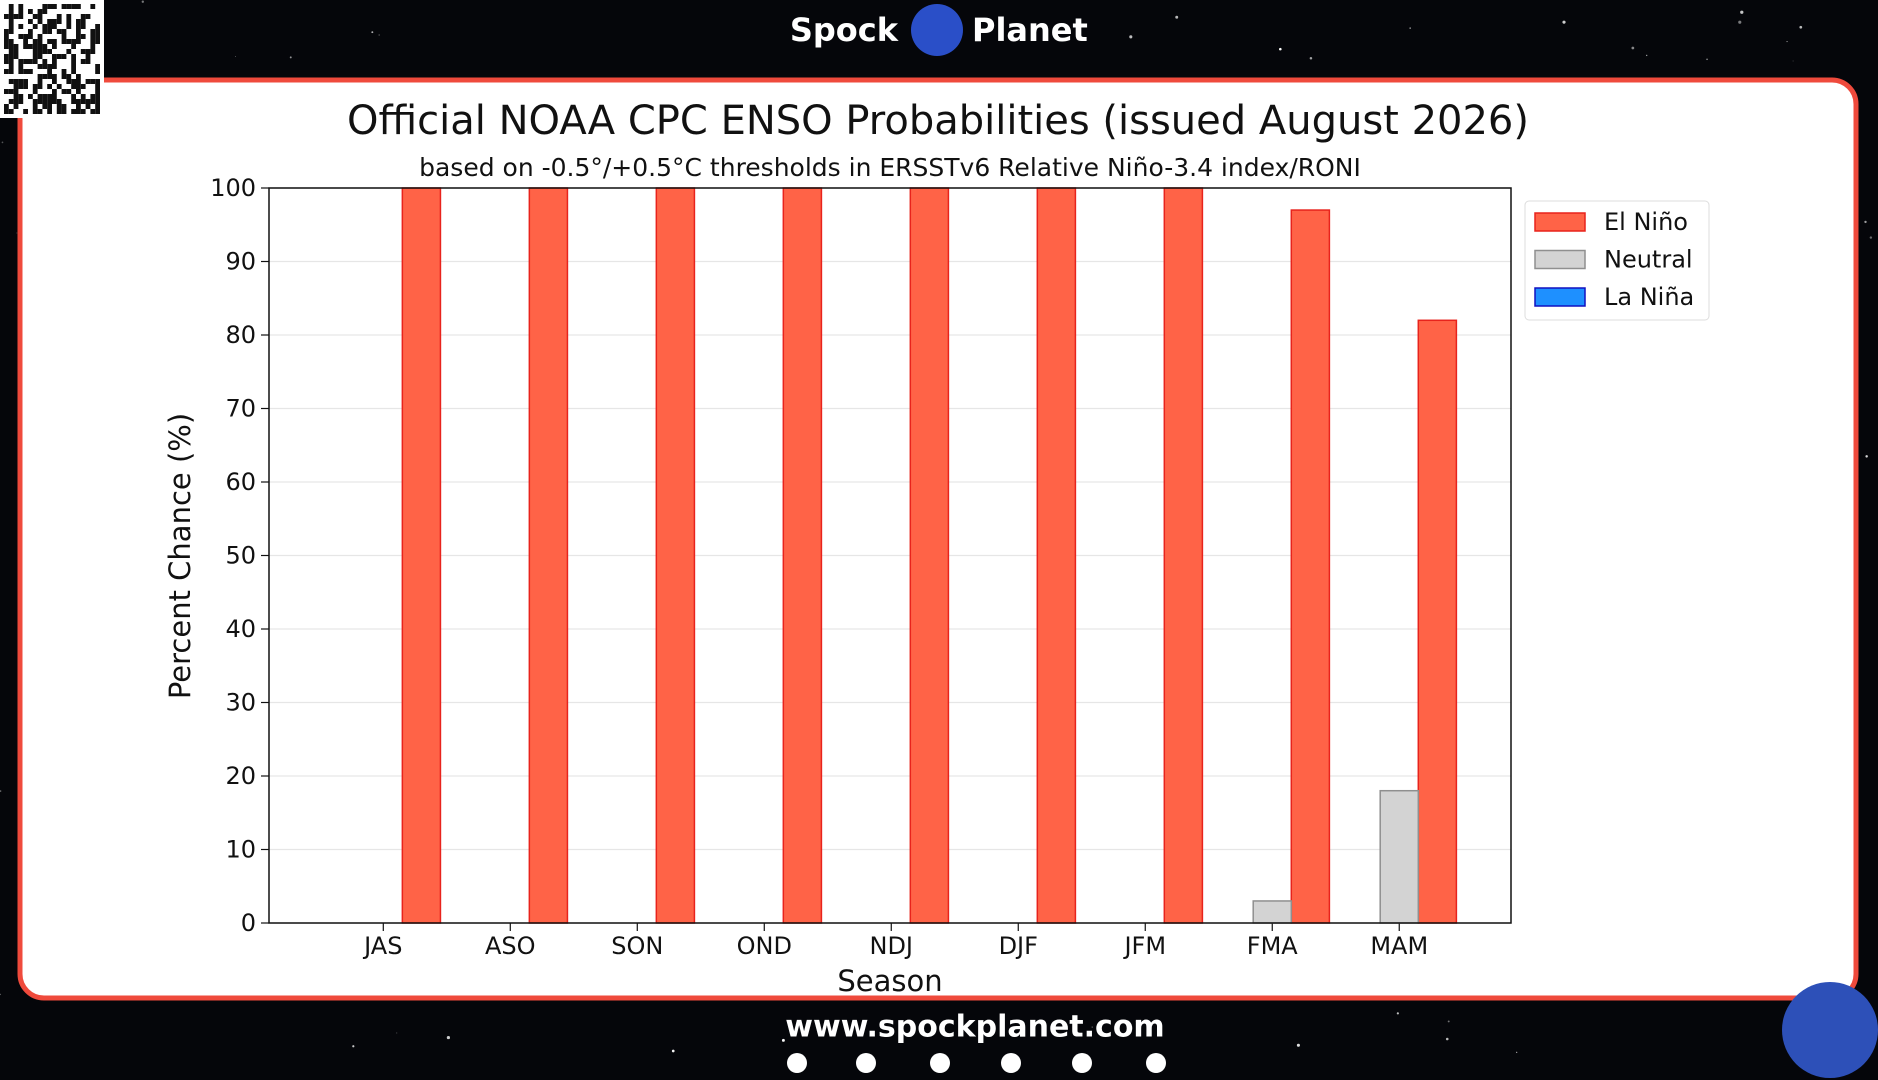 The image size is (1878, 1080). Describe the element at coordinates (974, 1027) in the screenshot. I see `footer-url: www.spockplanet.com` at that location.